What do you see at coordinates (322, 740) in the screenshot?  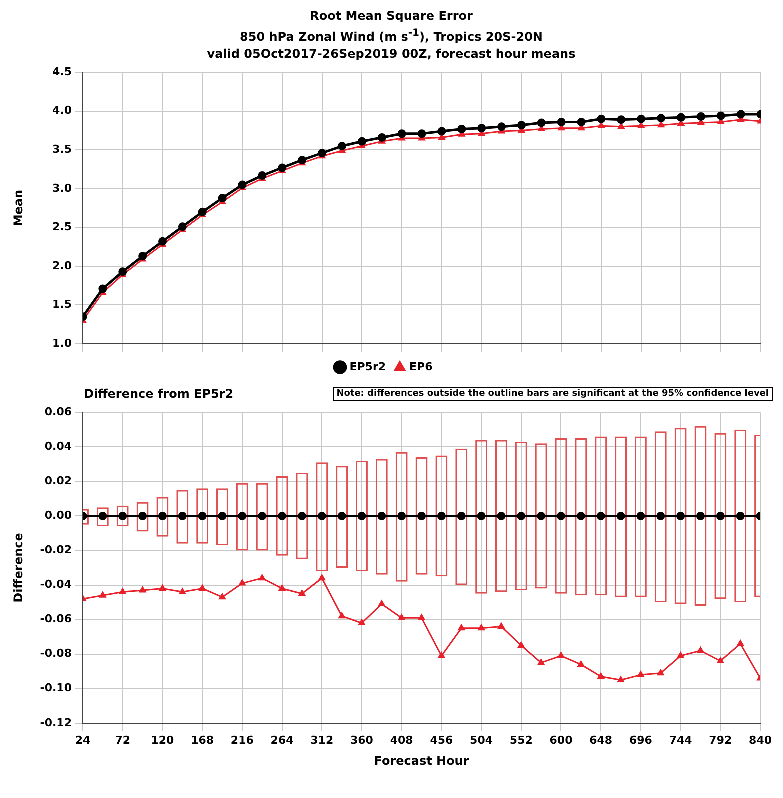 I see `x-tick-label: 312` at bounding box center [322, 740].